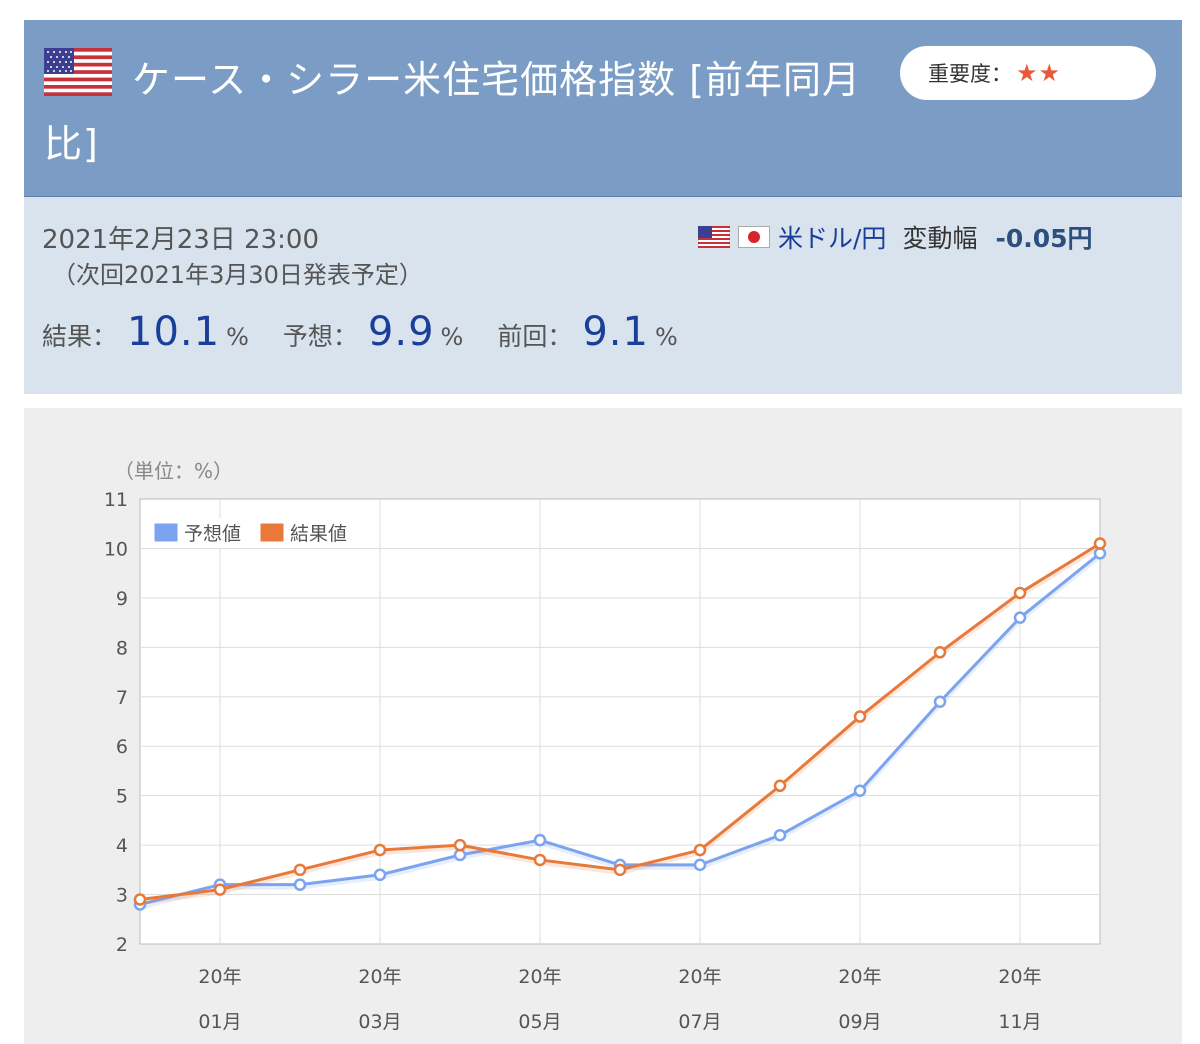  Describe the element at coordinates (122, 648) in the screenshot. I see `y-tick-label: 8` at that location.